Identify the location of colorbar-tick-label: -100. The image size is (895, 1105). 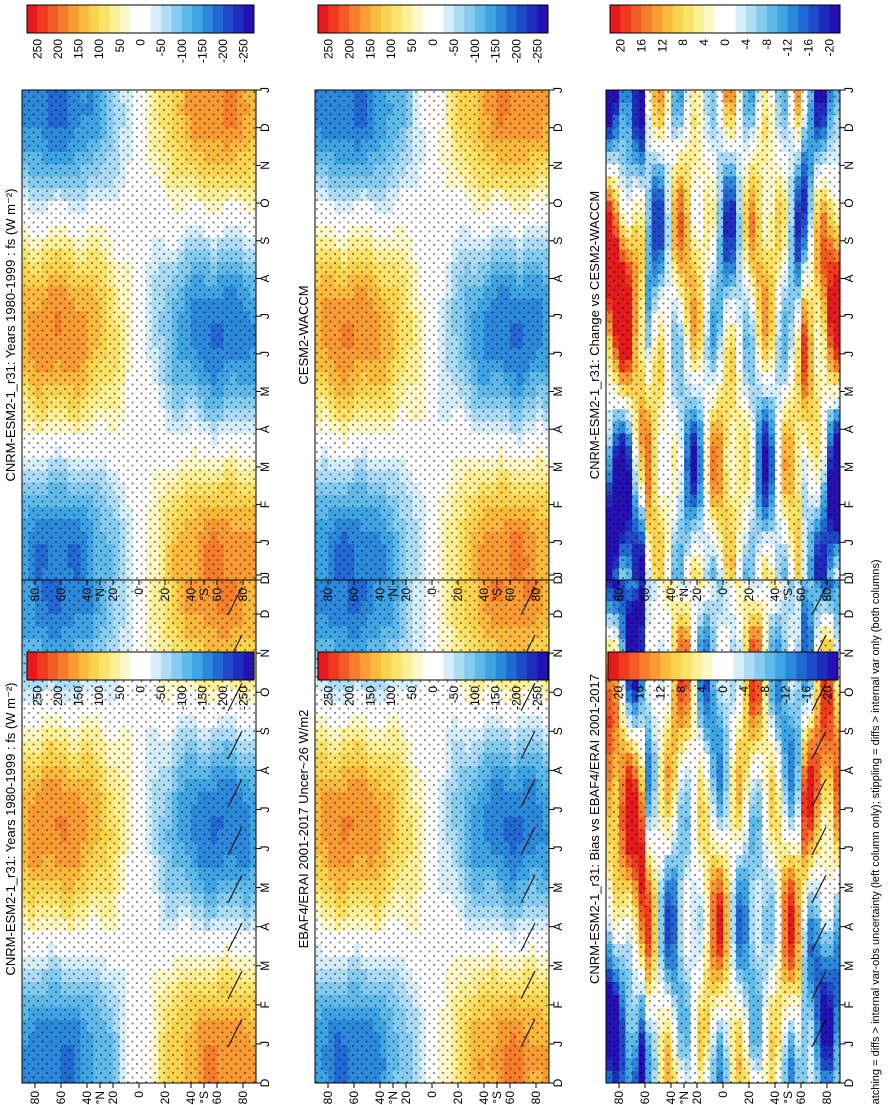
(182, 51).